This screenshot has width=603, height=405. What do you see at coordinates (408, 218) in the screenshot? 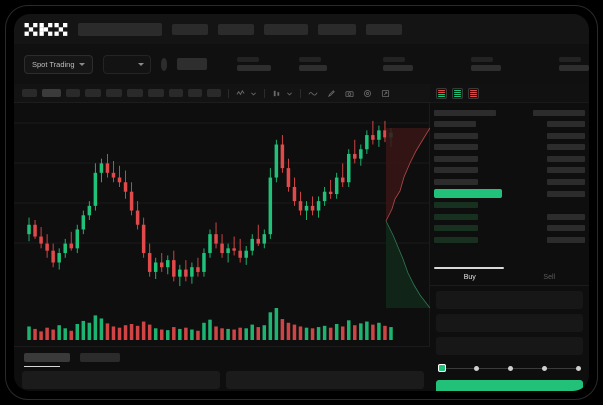
I see `market-depth-overlay` at bounding box center [408, 218].